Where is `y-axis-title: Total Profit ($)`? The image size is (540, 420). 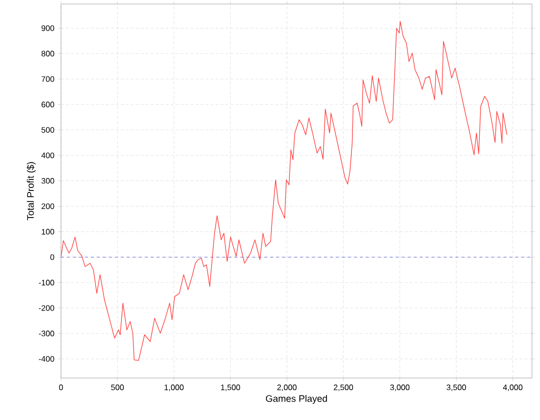
y-axis-title: Total Profit ($) is located at coordinates (31, 191).